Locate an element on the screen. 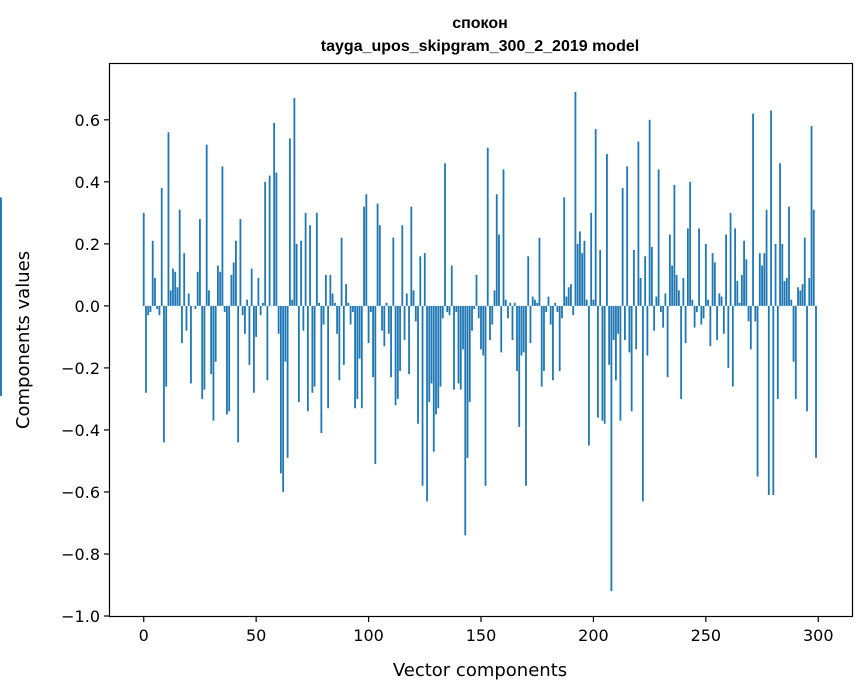 The height and width of the screenshot is (696, 867). x-tick-label: 100 is located at coordinates (368, 635).